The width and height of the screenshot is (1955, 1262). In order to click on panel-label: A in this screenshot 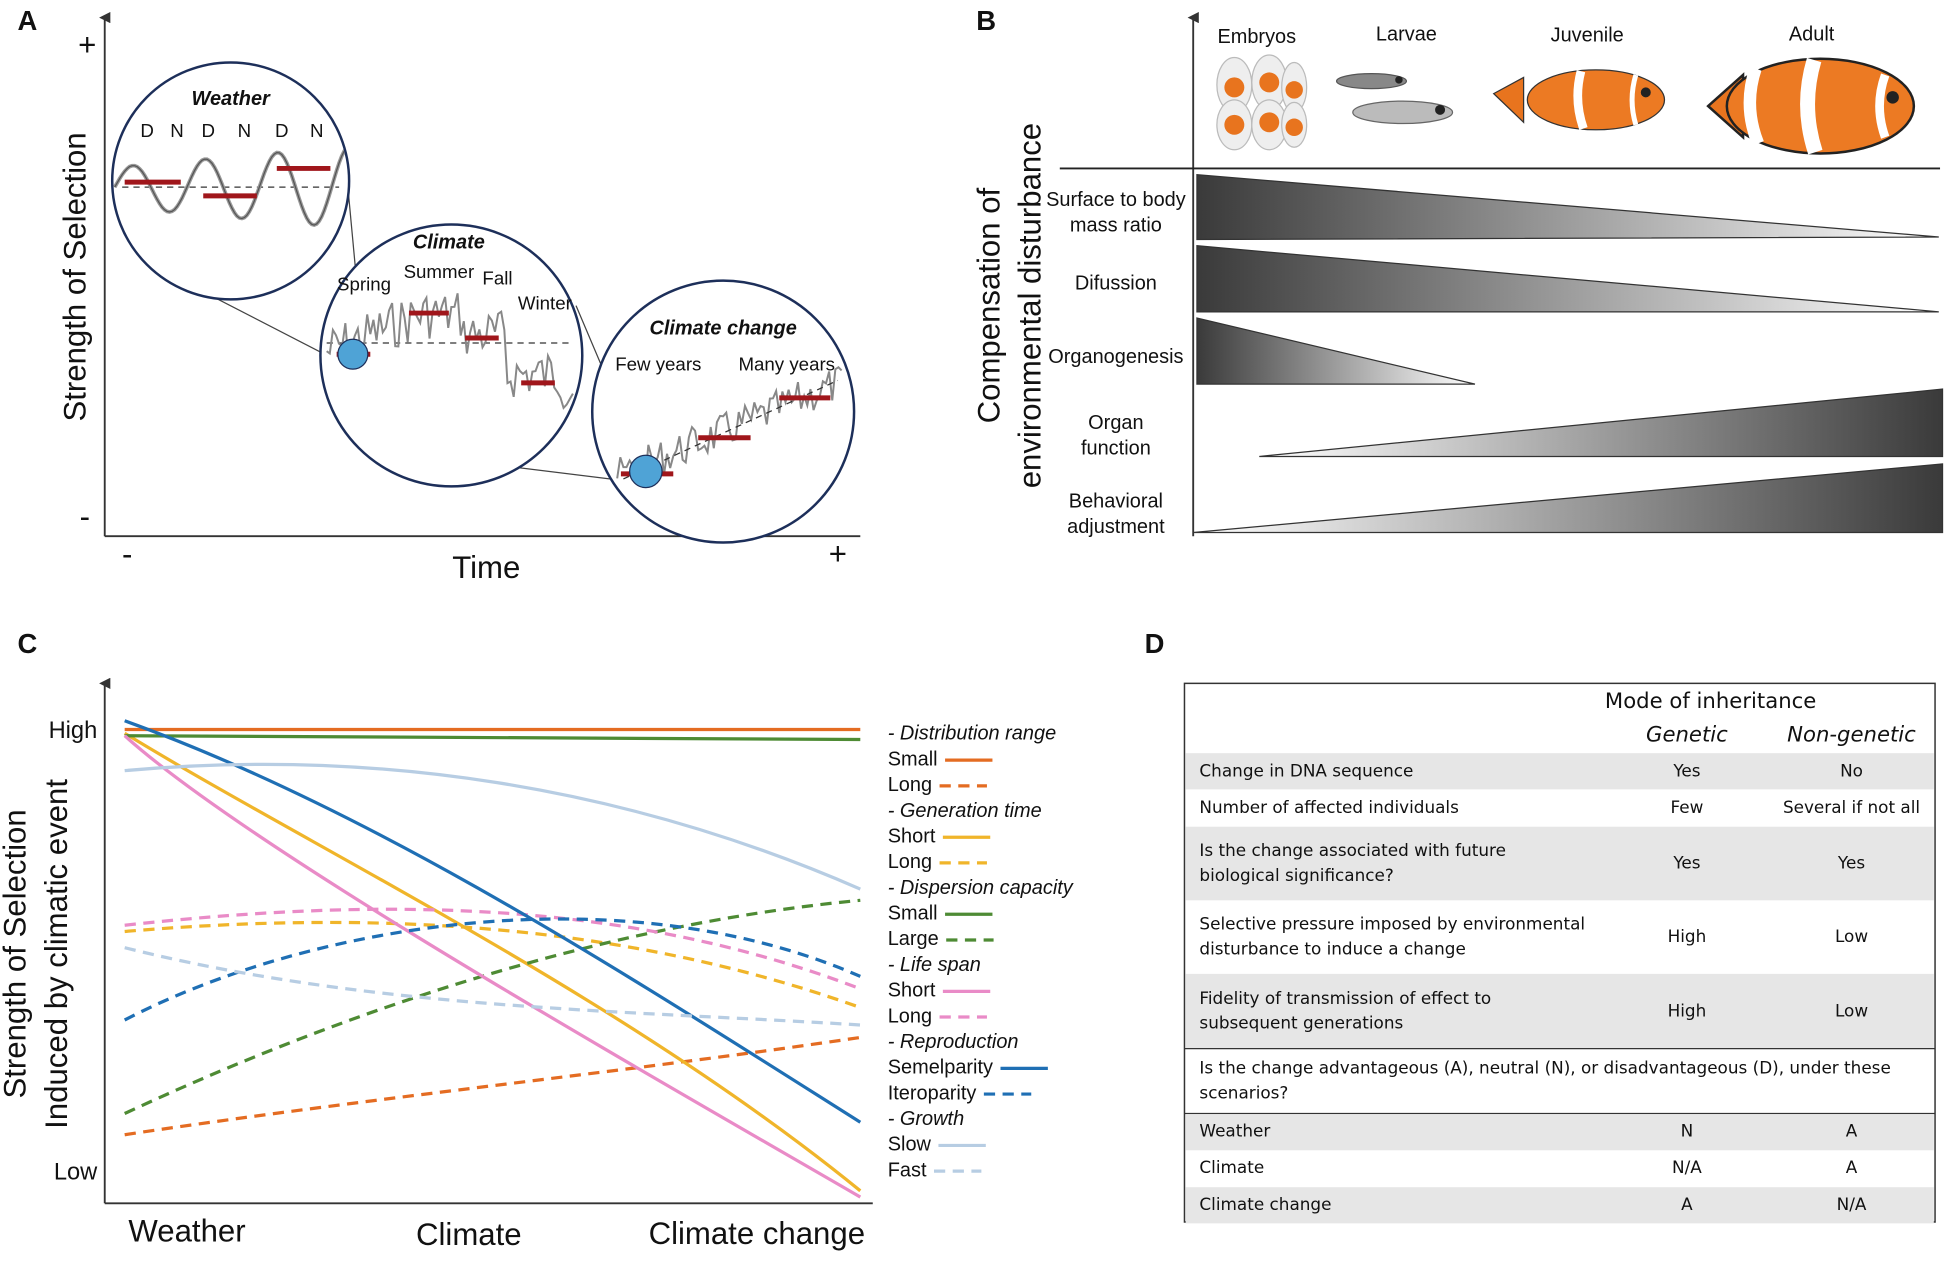, I will do `click(27, 20)`.